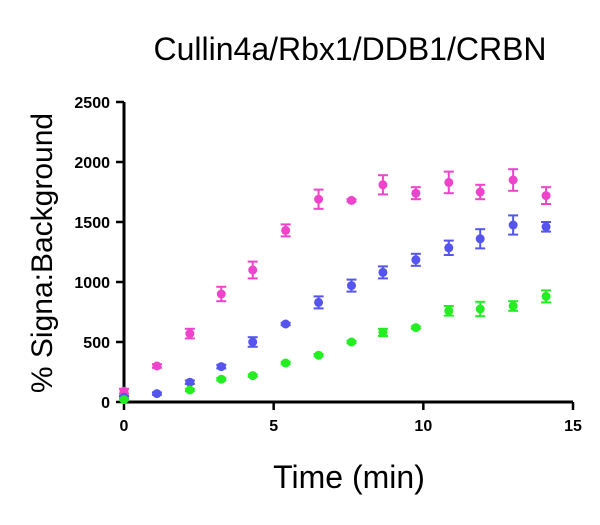 This screenshot has width=600, height=525. Describe the element at coordinates (96, 343) in the screenshot. I see `y-tick-label: 500` at that location.